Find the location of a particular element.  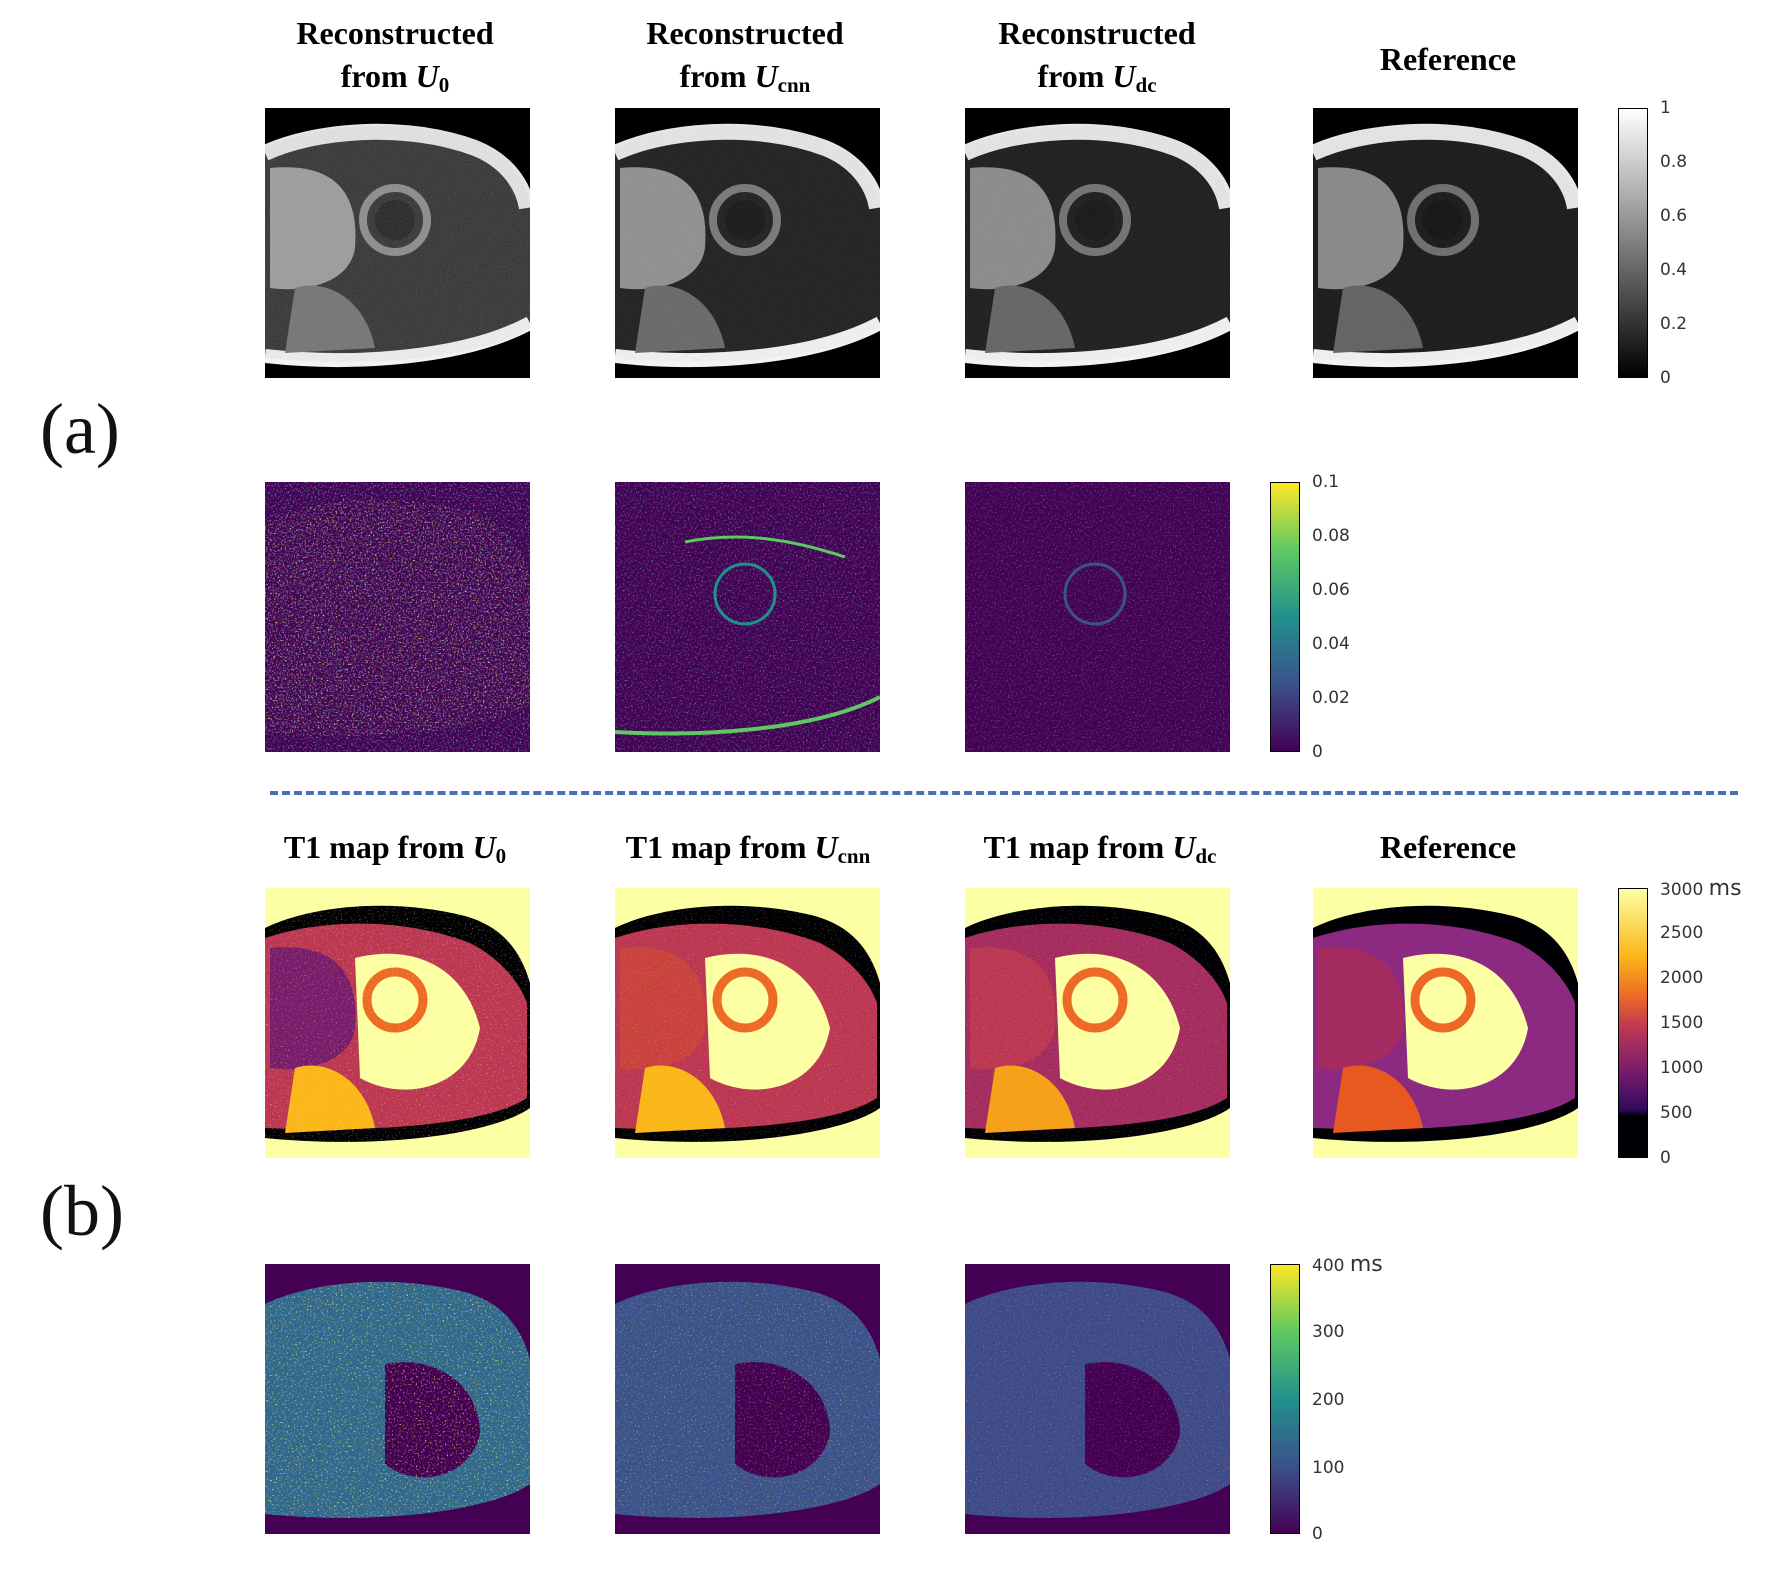

gray-colorbar is located at coordinates (1633, 243).